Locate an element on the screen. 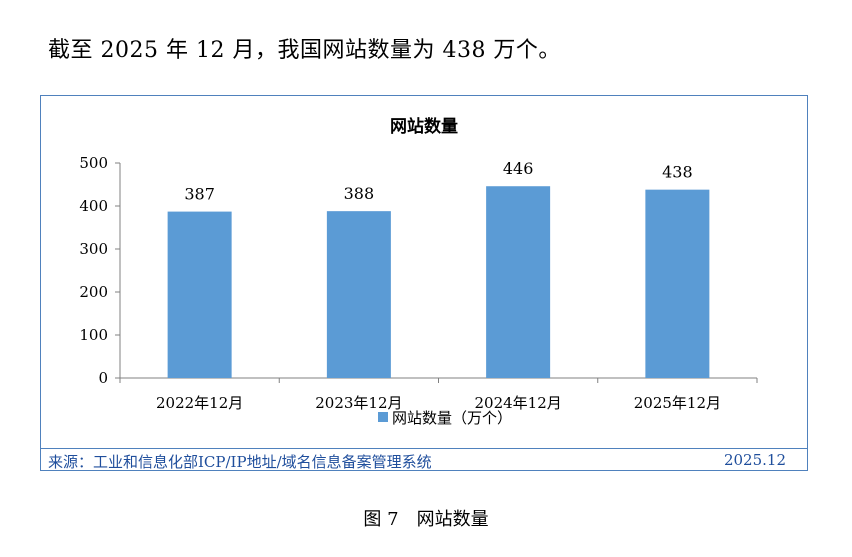  data-label: 438 is located at coordinates (677, 172).